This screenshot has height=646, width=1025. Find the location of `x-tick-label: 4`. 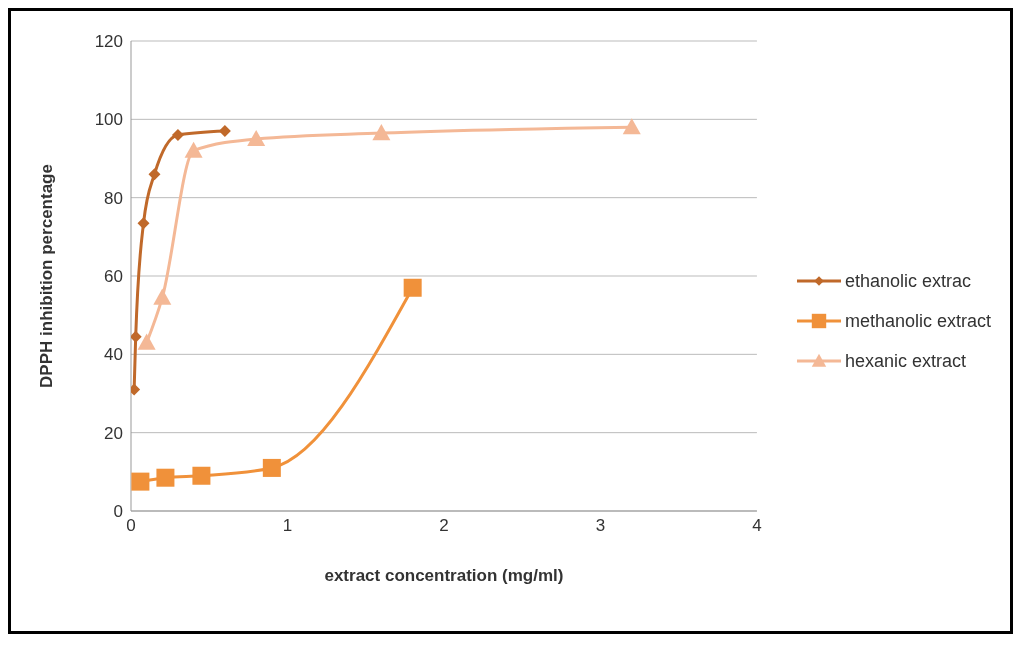

x-tick-label: 4 is located at coordinates (757, 526).